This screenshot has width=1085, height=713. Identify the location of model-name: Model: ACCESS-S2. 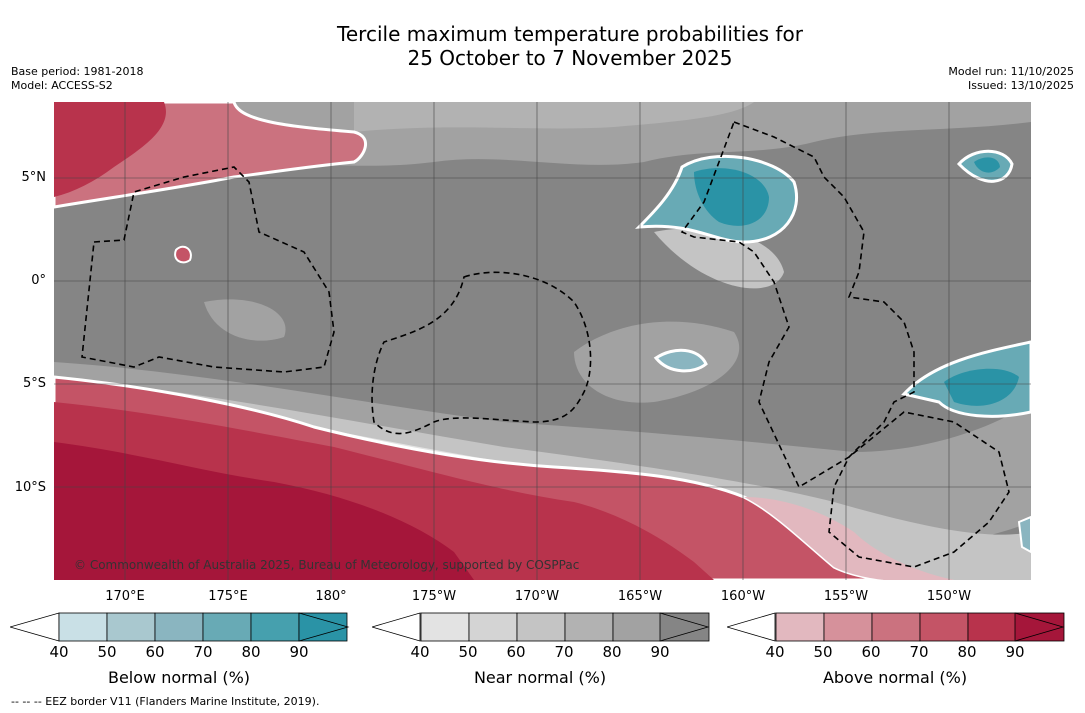
(62, 85).